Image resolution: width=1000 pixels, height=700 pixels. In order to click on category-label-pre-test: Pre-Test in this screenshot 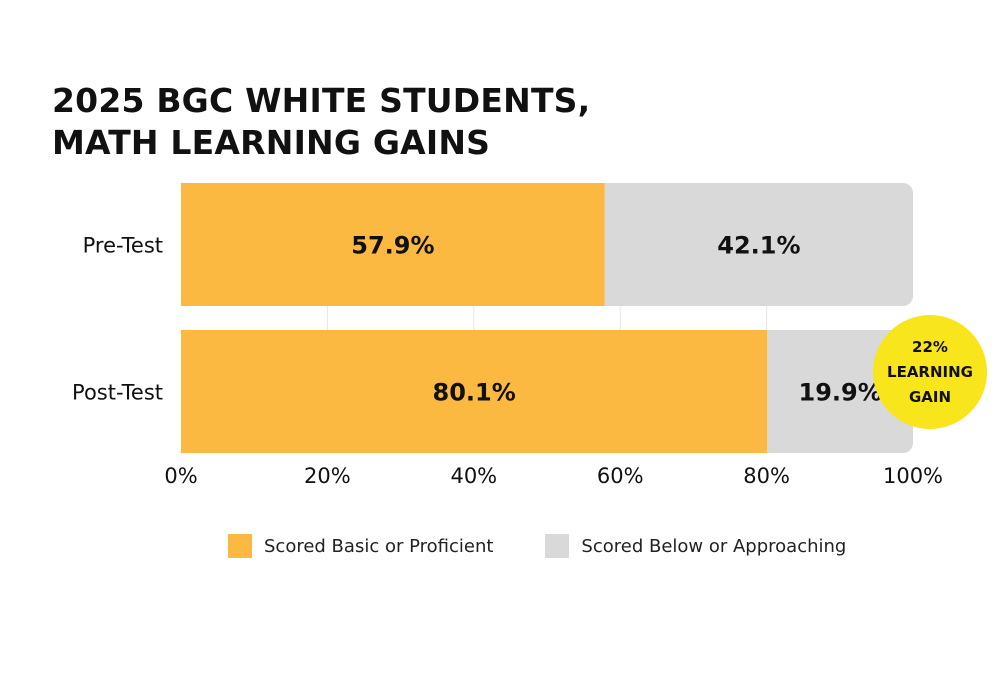, I will do `click(123, 246)`.